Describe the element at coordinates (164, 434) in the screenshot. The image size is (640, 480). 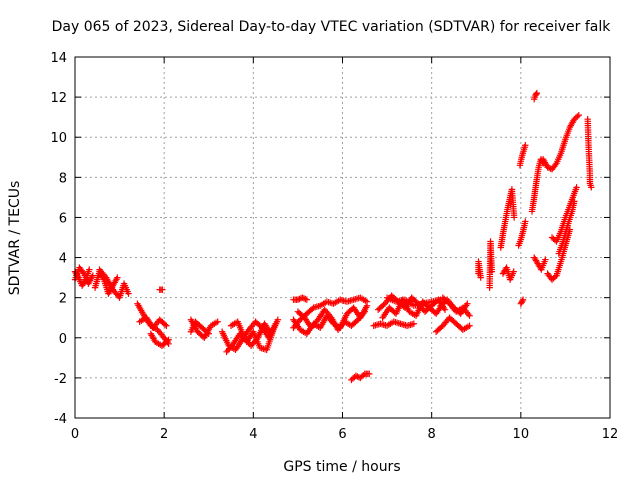
I see `x-tick-label: 2` at that location.